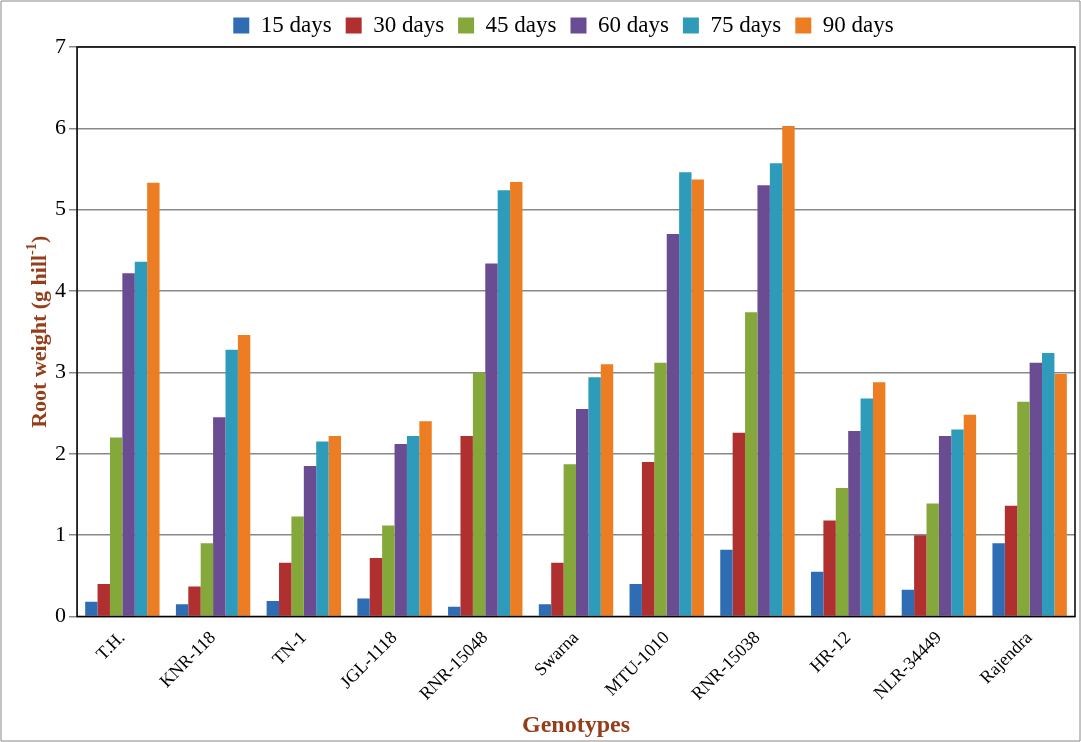 The image size is (1081, 742). What do you see at coordinates (60, 289) in the screenshot?
I see `y-tick-label: 4` at bounding box center [60, 289].